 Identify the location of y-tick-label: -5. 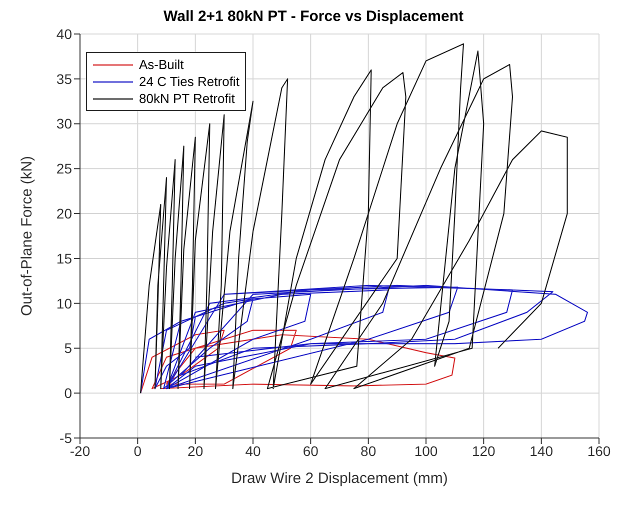
(66, 438).